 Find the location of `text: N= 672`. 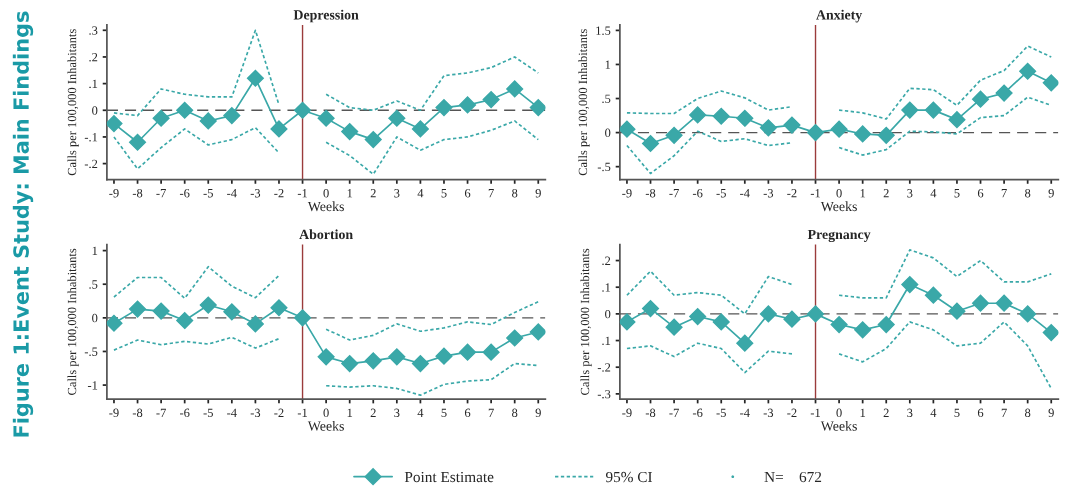

text: N= 672 is located at coordinates (793, 477).